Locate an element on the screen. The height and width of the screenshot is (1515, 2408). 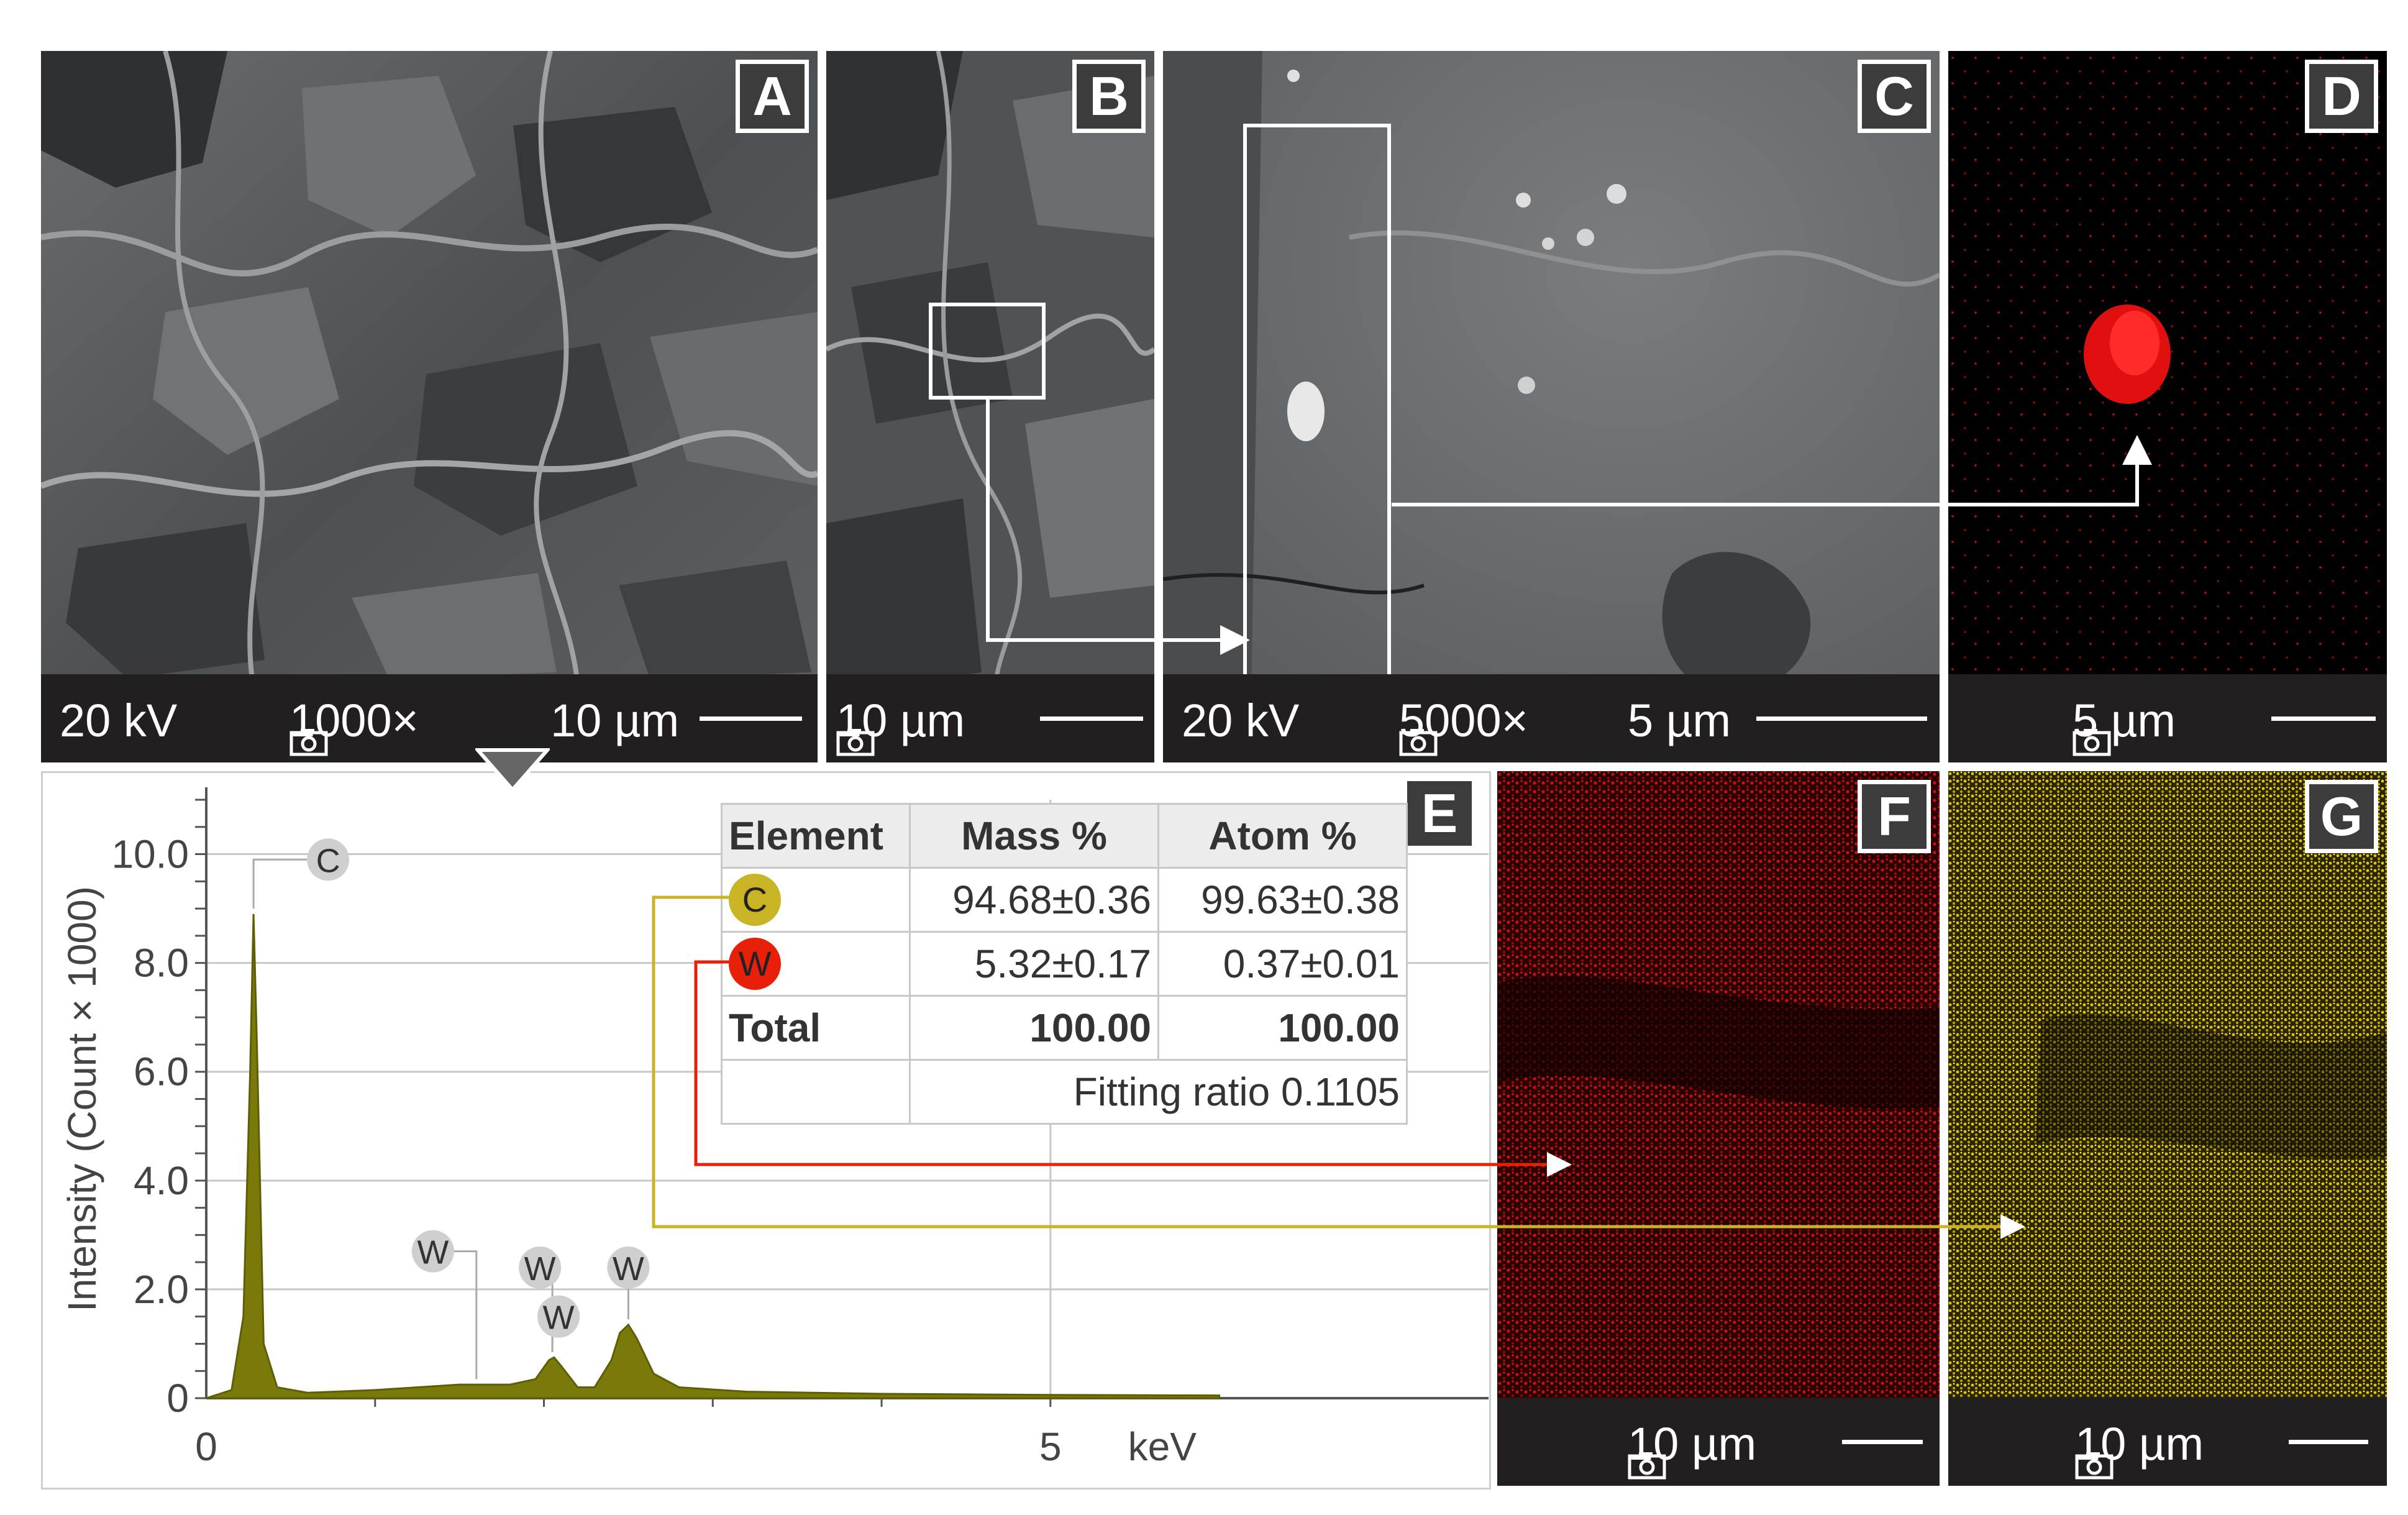
panel-letter-e: E is located at coordinates (1439, 813).